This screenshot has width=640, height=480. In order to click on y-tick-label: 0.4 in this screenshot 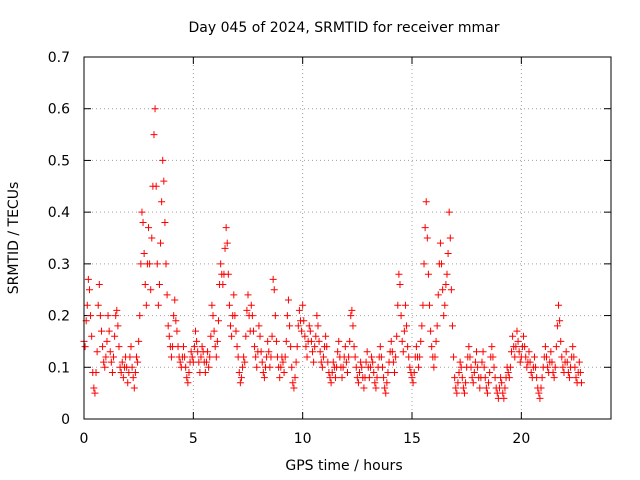, I will do `click(59, 213)`.